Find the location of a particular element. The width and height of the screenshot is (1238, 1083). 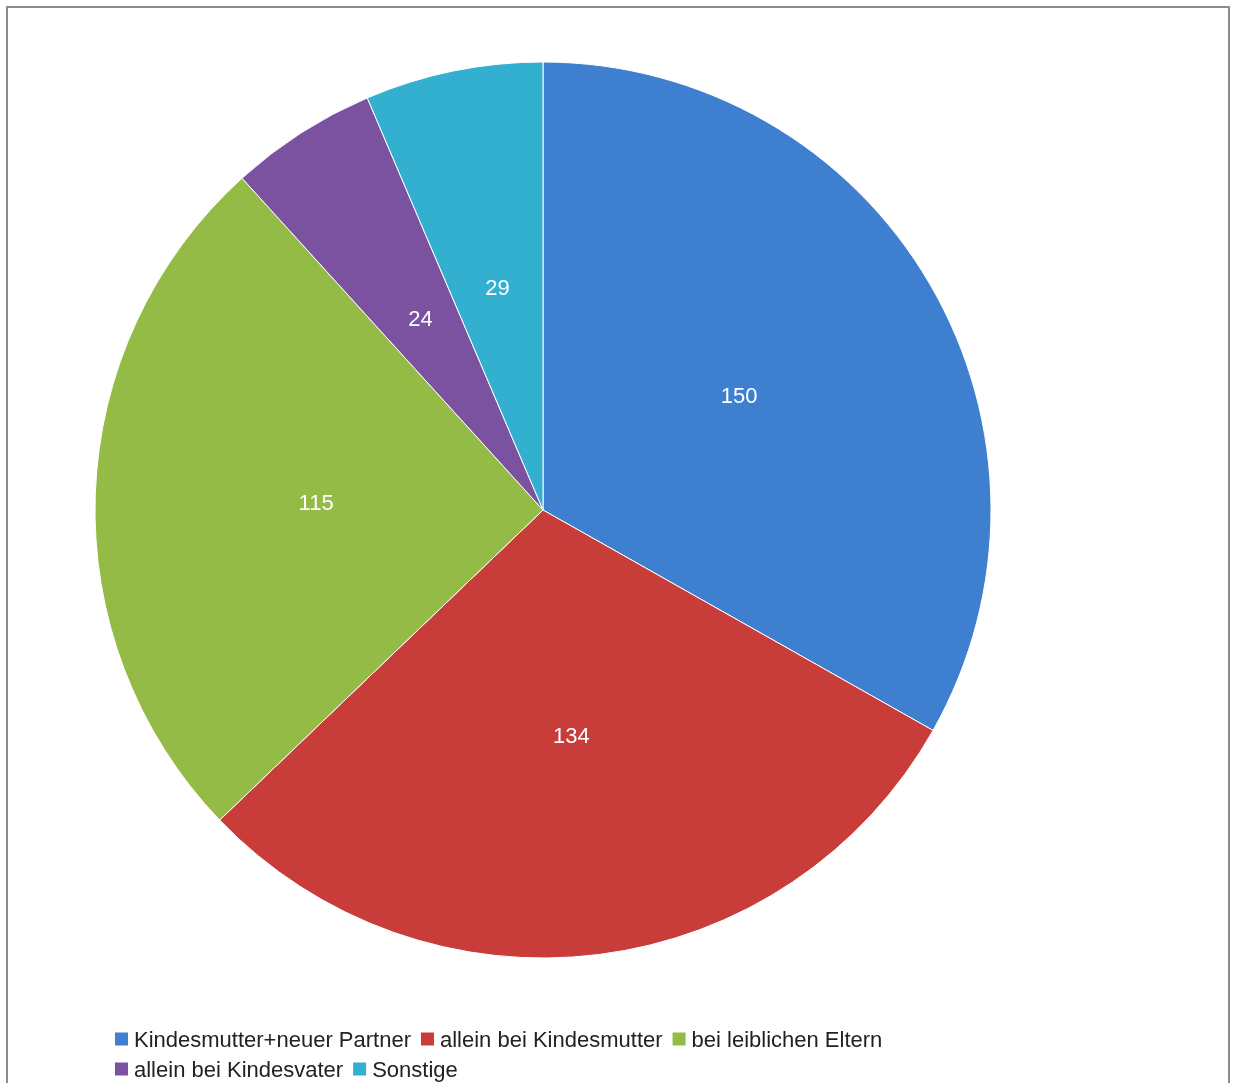

legend-label: Sonstige is located at coordinates (415, 1069).